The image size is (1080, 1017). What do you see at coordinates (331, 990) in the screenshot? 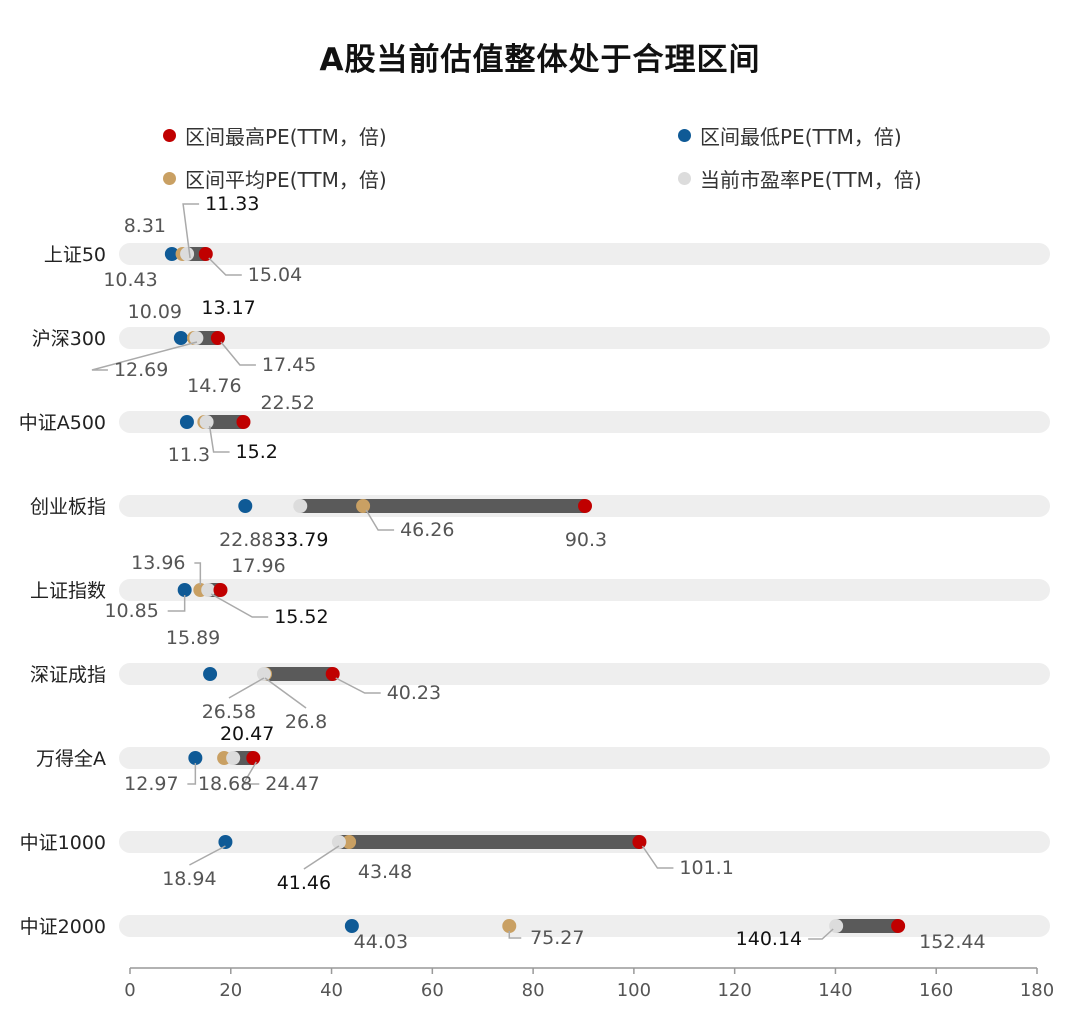
I see `x-tick-label: 40` at bounding box center [331, 990].